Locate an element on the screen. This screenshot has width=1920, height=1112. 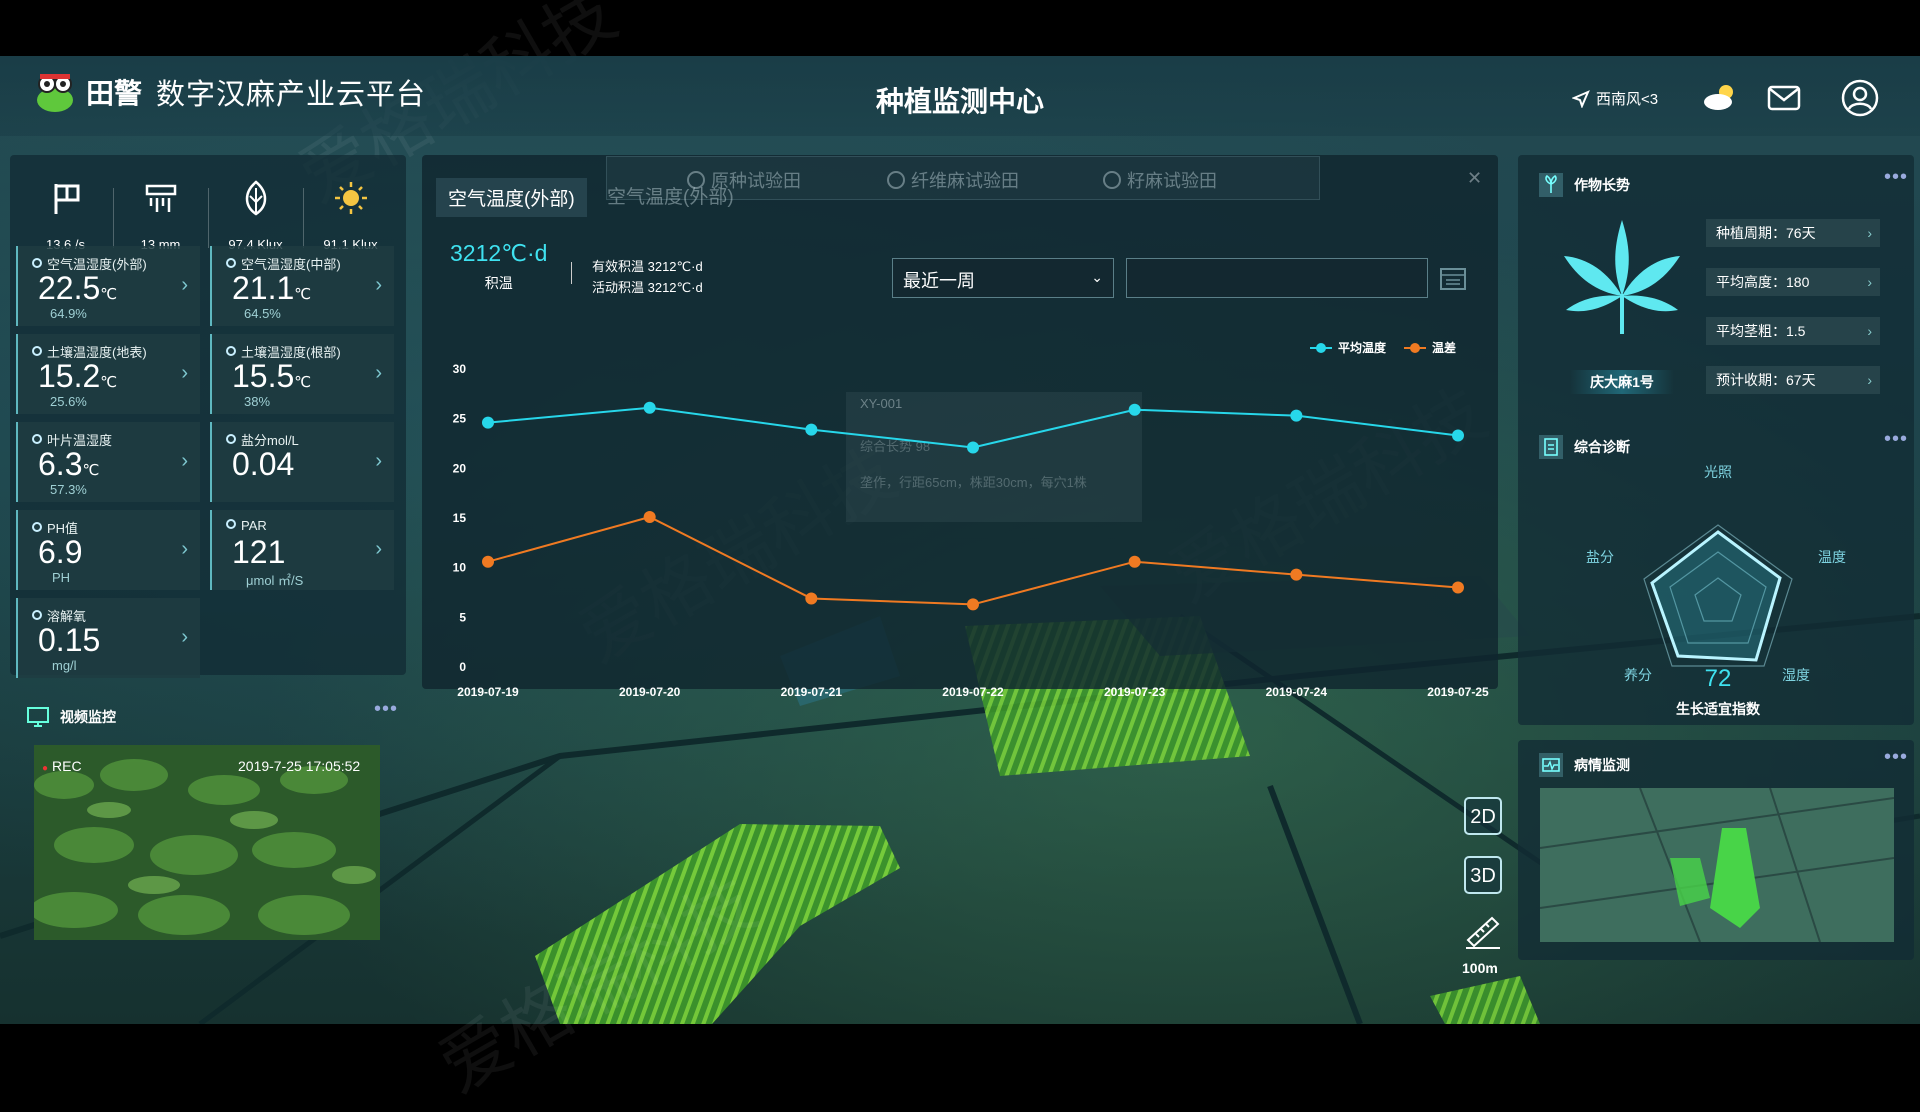
card-sub: 64.5% is located at coordinates (262, 313).